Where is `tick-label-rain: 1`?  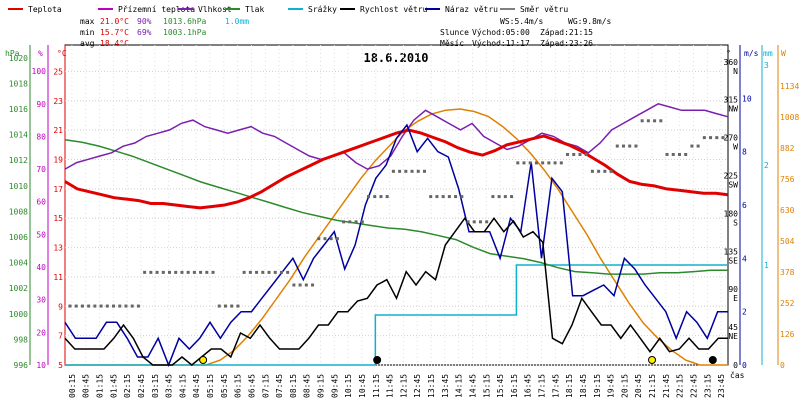
tick-label-rain: 1 is located at coordinates (766, 265).